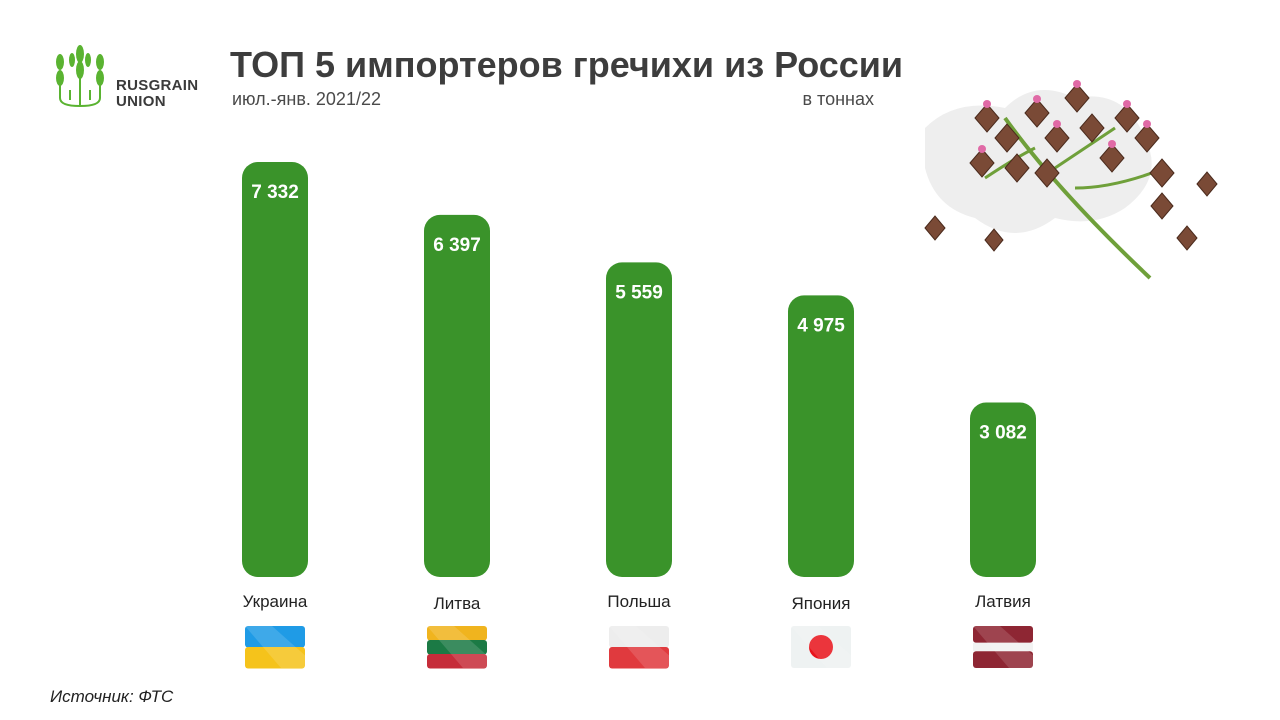 Image resolution: width=1280 pixels, height=720 pixels. I want to click on logo-line-2: UNION, so click(141, 101).